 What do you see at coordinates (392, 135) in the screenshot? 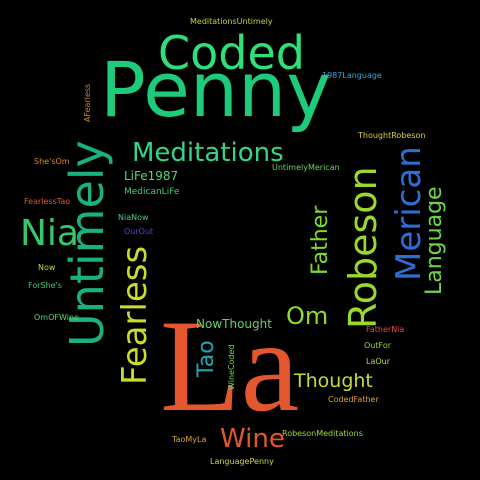
I see `word-thoughtrobeson: ThoughtRobeson` at bounding box center [392, 135].